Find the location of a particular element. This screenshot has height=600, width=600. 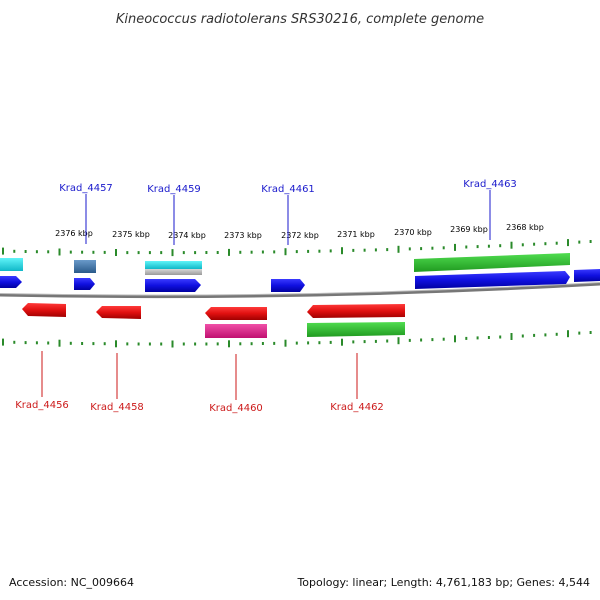

gene-label-krad-4461: Krad_4461 is located at coordinates (288, 189).